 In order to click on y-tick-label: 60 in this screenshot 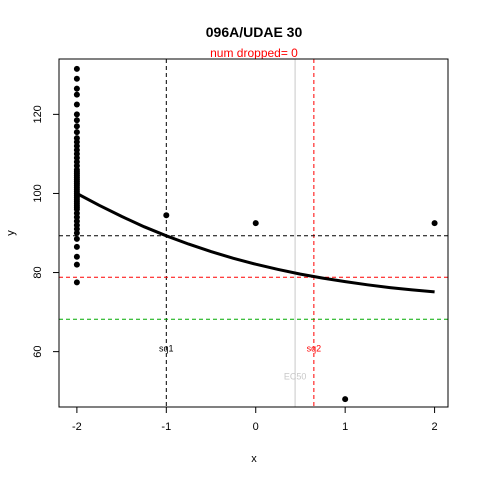, I will do `click(38, 352)`.